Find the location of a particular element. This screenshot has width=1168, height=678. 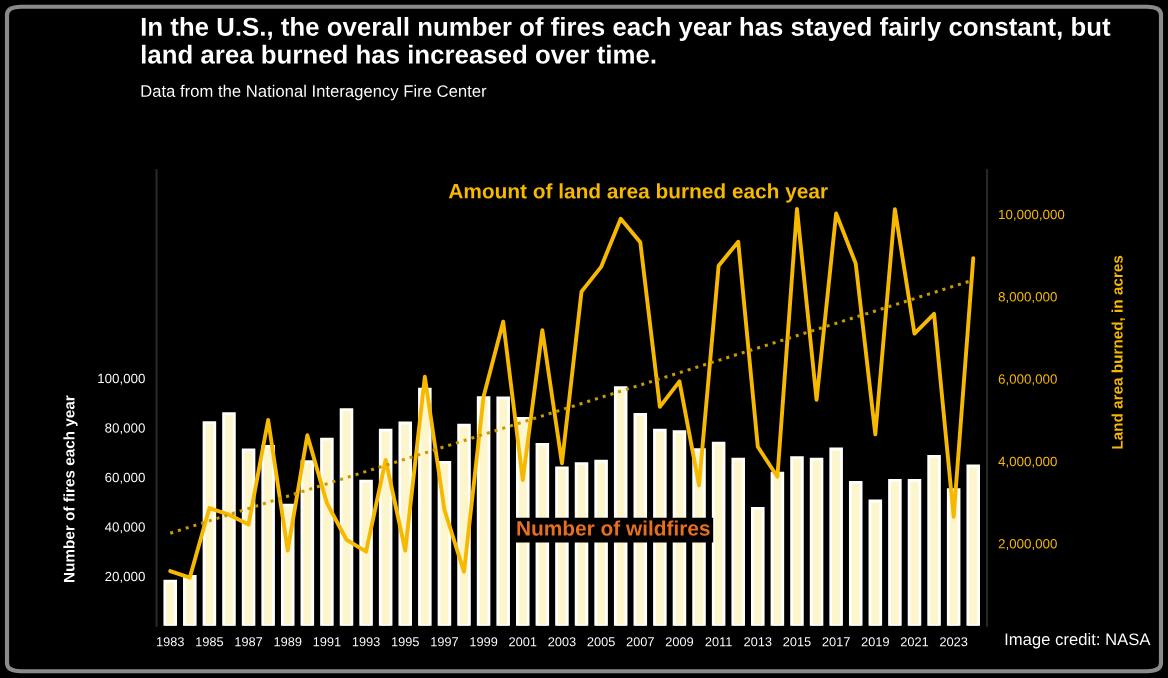

series-label: Number of wildfires is located at coordinates (613, 528).